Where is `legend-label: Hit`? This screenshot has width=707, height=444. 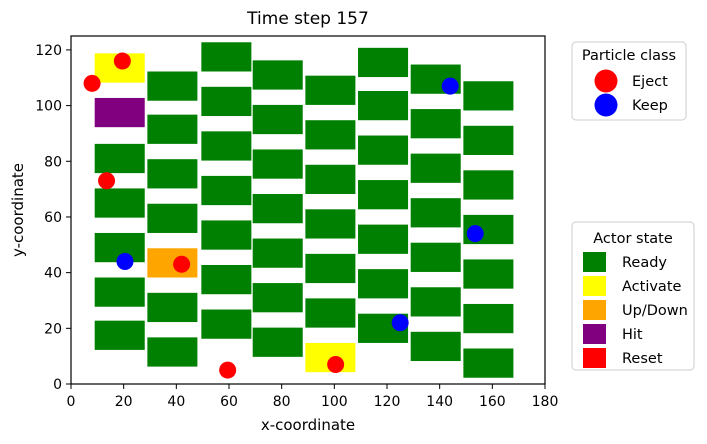 legend-label: Hit is located at coordinates (632, 335).